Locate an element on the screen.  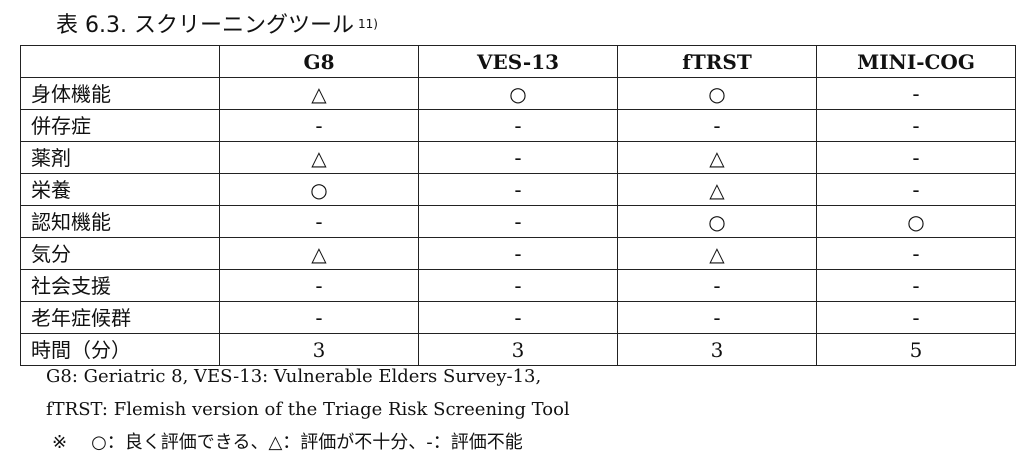
header-row: G8 VES-13 fTRST MINI-COG is located at coordinates (518, 61).